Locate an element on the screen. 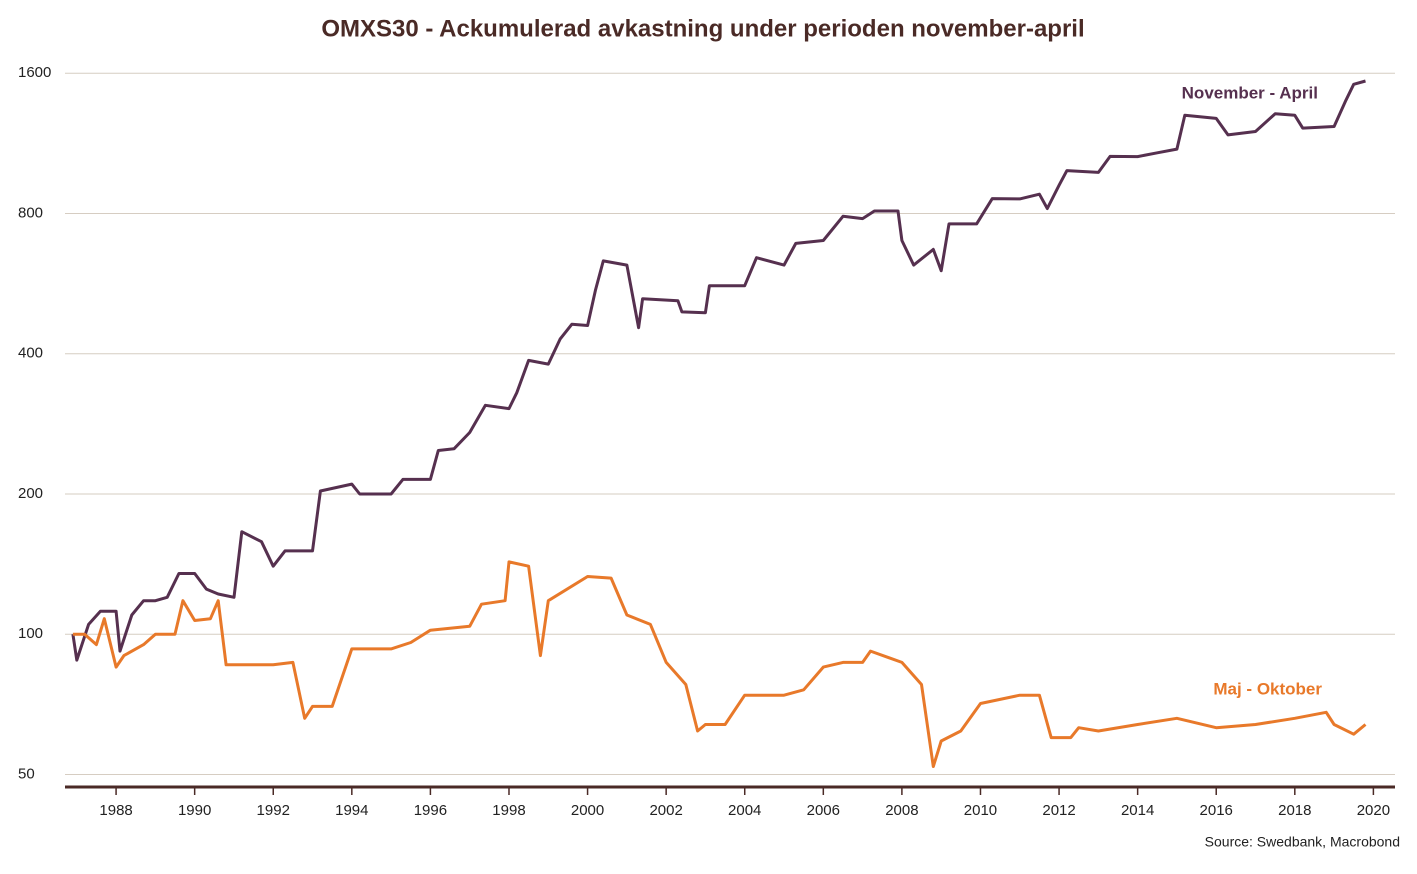 This screenshot has width=1417, height=874. x-tick-label: 2012 is located at coordinates (1058, 810).